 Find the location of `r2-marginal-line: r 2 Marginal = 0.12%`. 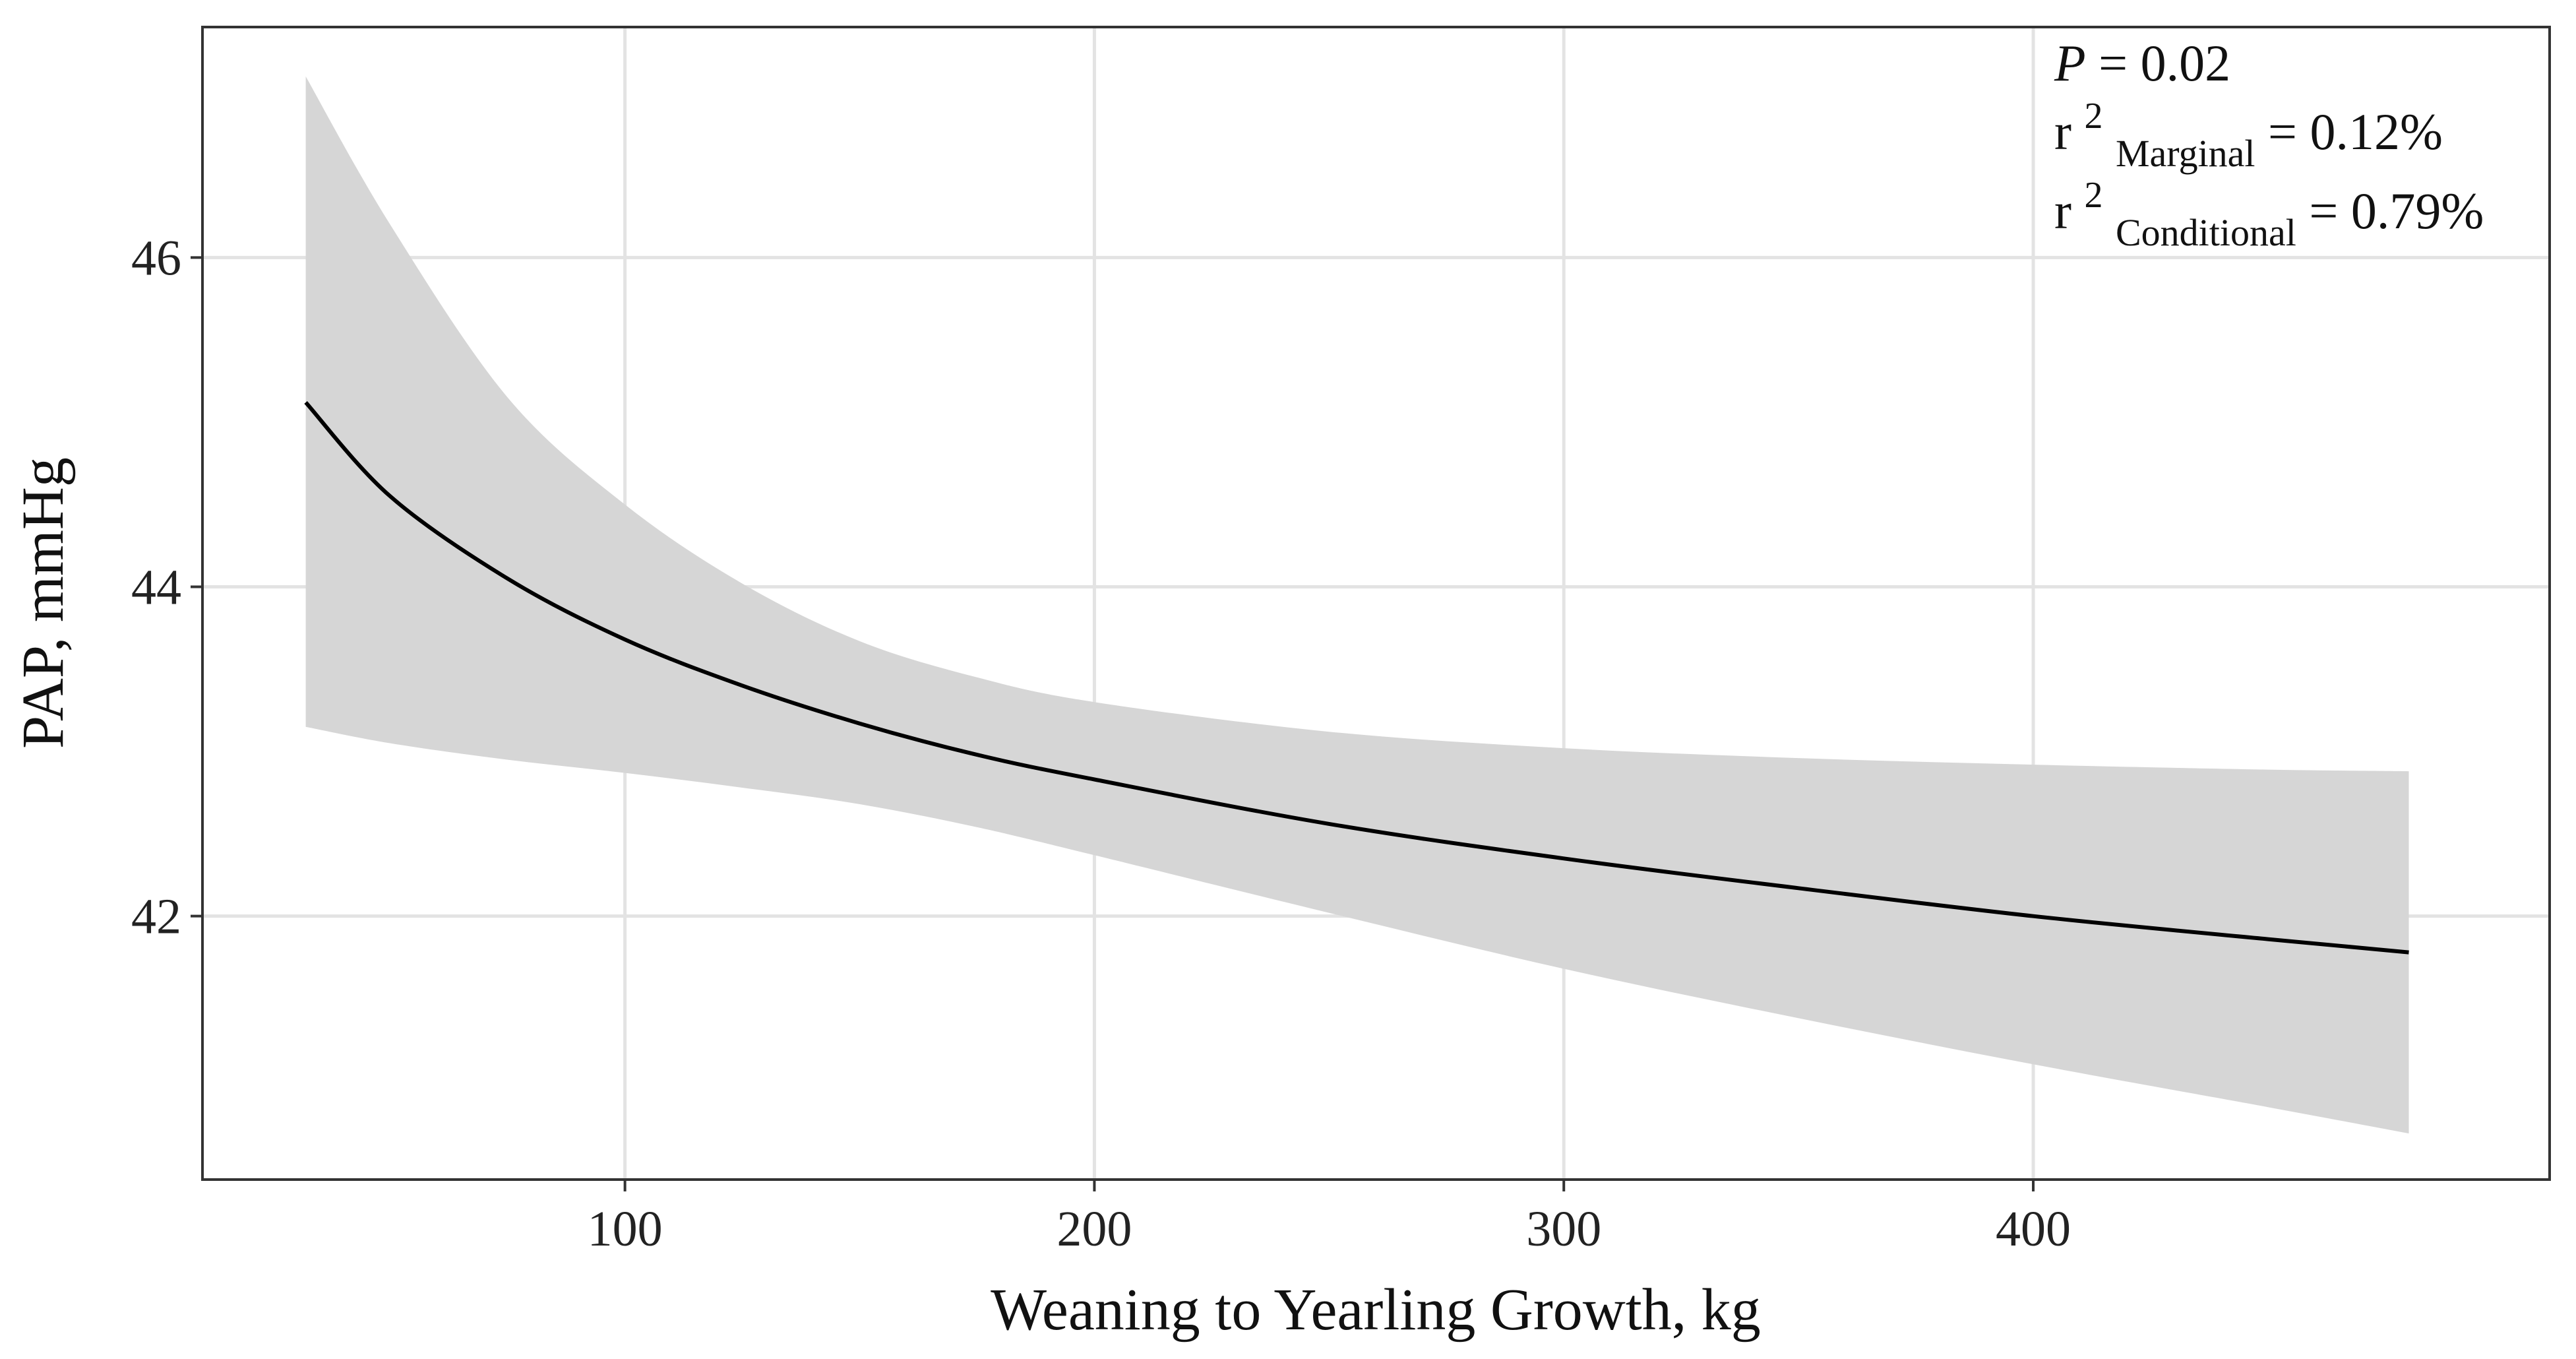

r2-marginal-line: r 2 Marginal = 0.12% is located at coordinates (2248, 130).